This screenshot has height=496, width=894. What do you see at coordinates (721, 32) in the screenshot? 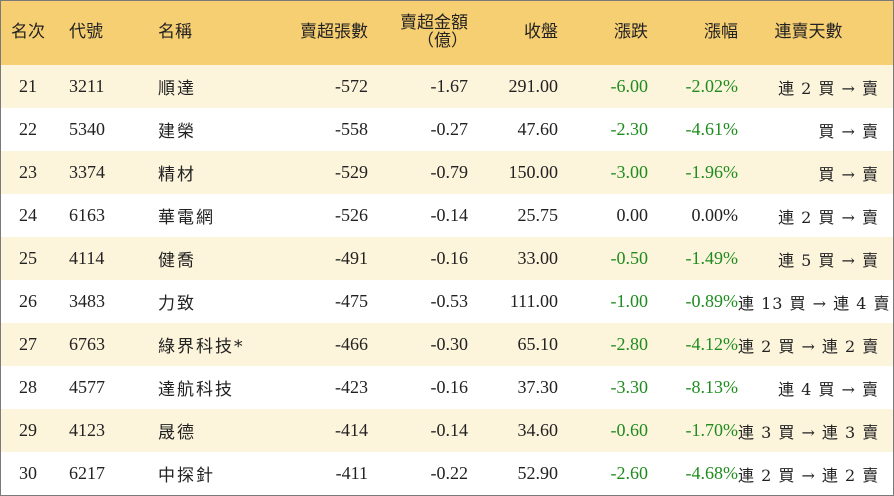
I see `header-change-pct: 漲幅` at bounding box center [721, 32].